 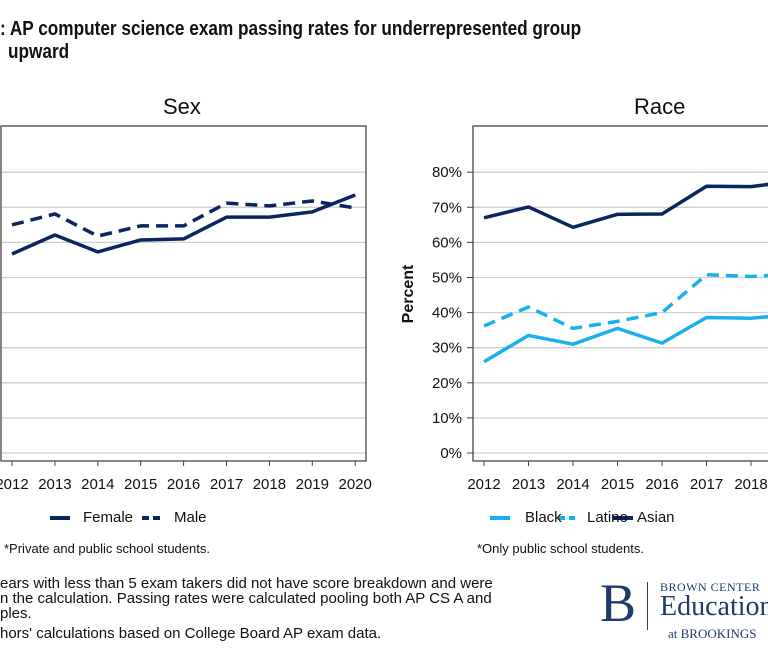 What do you see at coordinates (108, 517) in the screenshot?
I see `legend-label-female: Female` at bounding box center [108, 517].